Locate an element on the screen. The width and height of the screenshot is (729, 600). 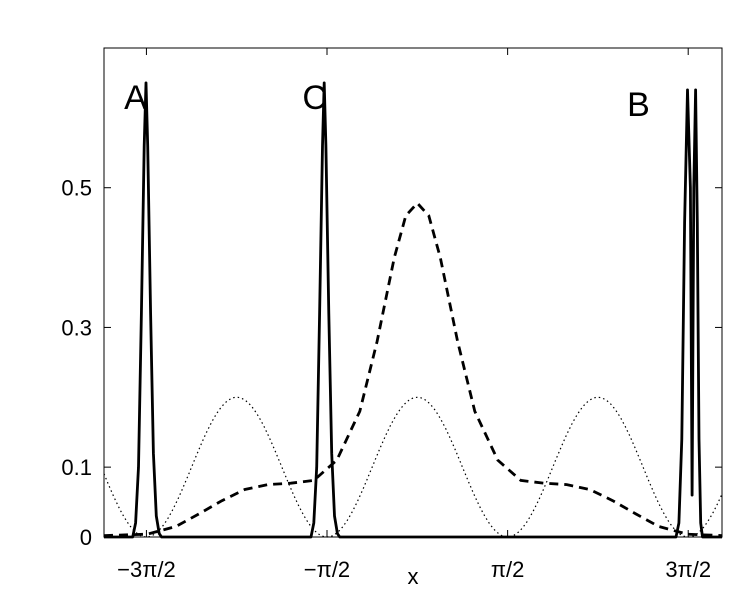
y-tick-label: 0.1 is located at coordinates (76, 467).